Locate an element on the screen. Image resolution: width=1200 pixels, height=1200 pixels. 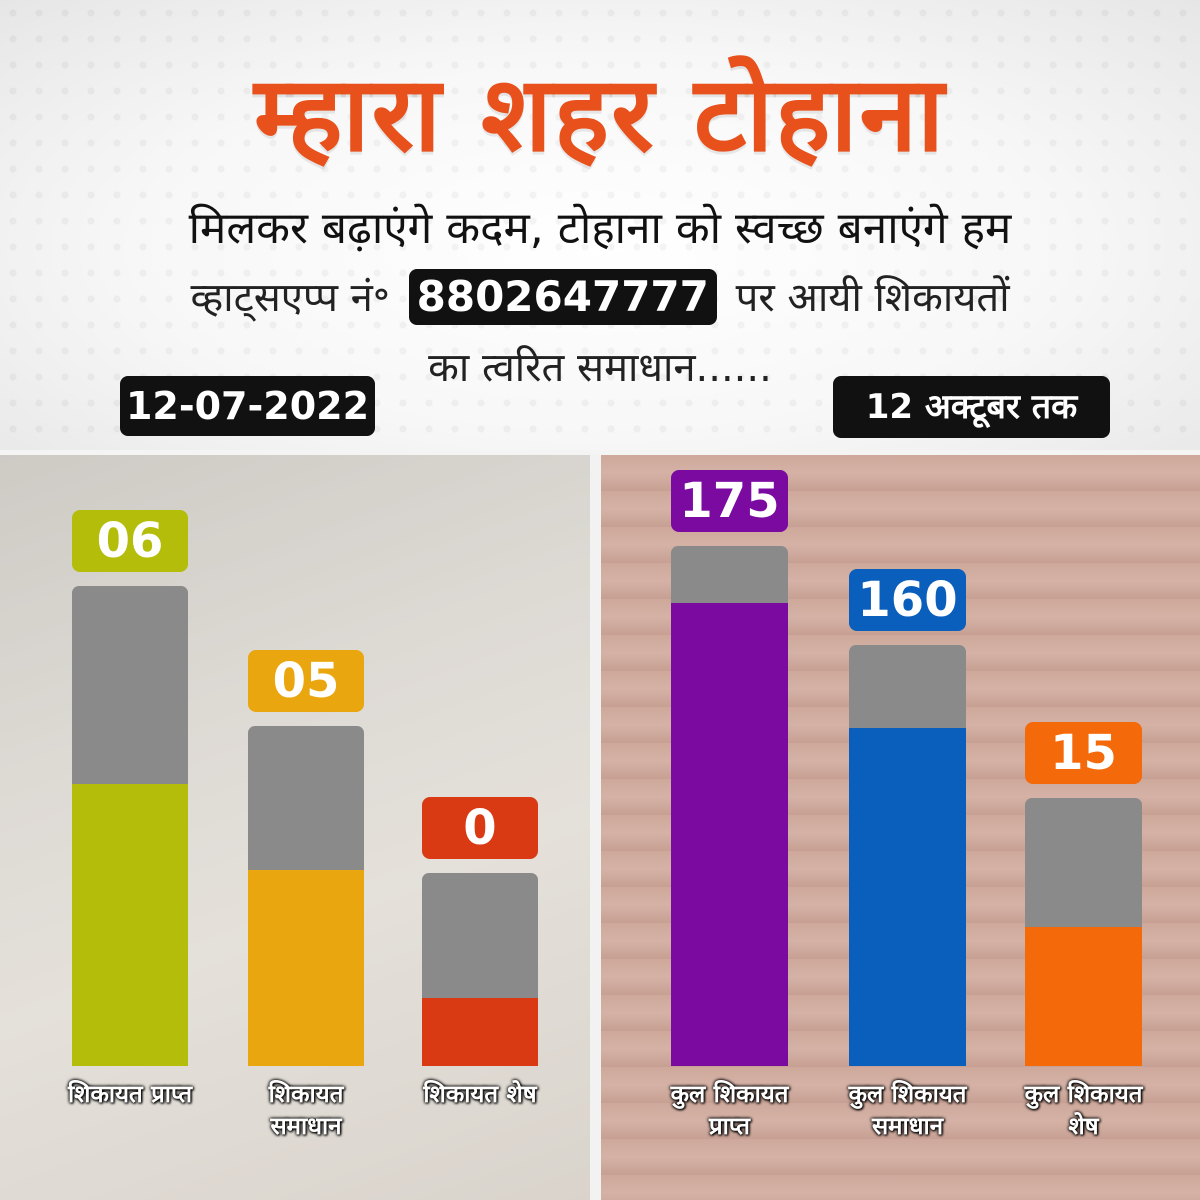
category-label: कुल शिकायत समाधान is located at coordinates (907, 1110).